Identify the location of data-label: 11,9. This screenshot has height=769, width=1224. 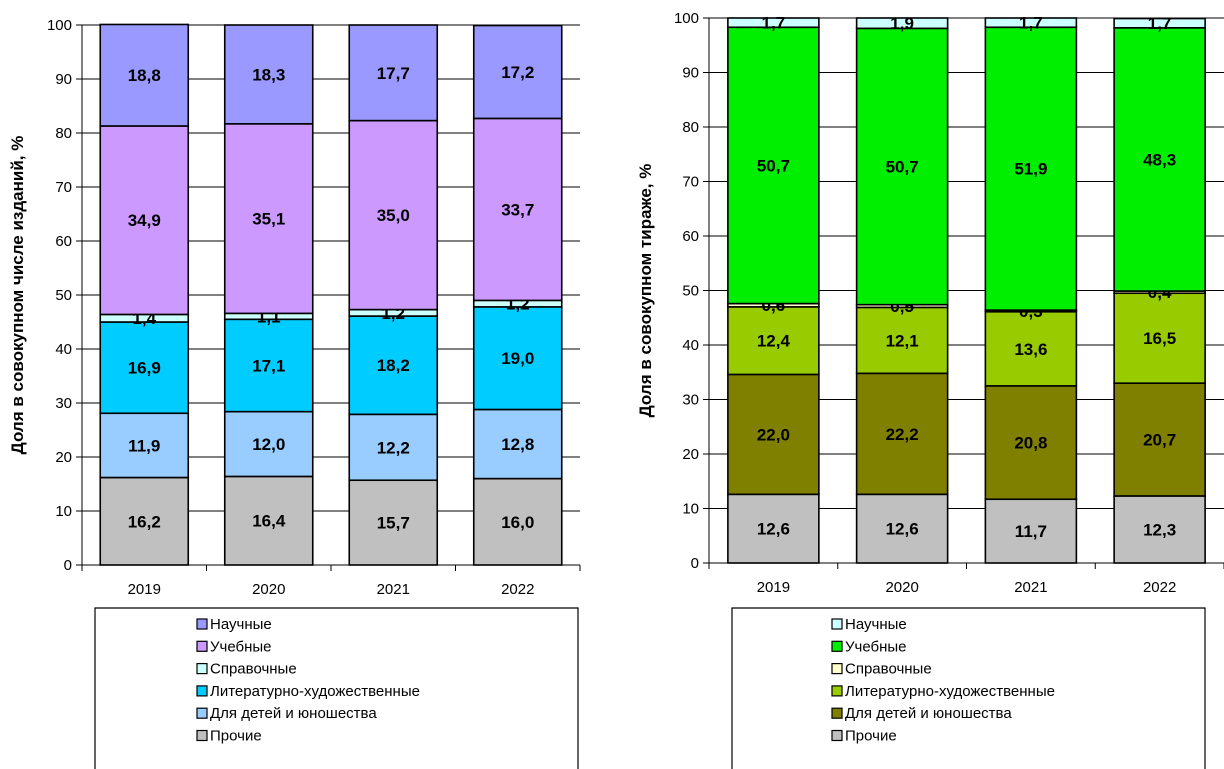
(144, 445).